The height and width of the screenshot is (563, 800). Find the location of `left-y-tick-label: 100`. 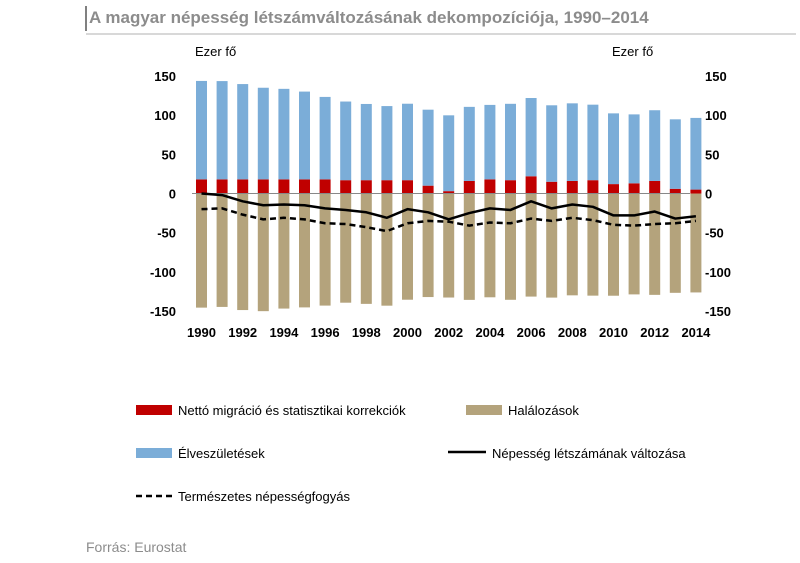

left-y-tick-label: 100 is located at coordinates (165, 115).